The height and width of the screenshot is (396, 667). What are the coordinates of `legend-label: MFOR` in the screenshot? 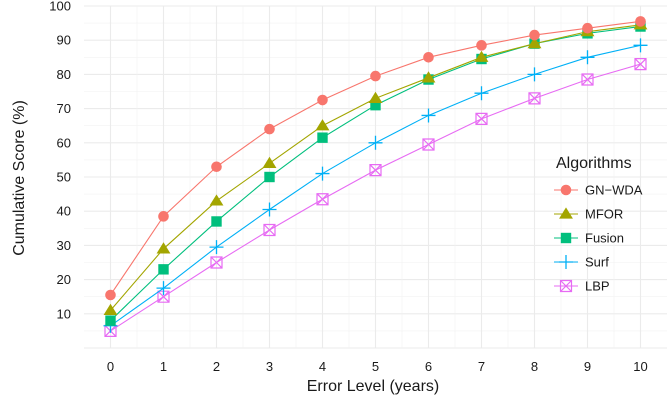 It's located at (604, 214).